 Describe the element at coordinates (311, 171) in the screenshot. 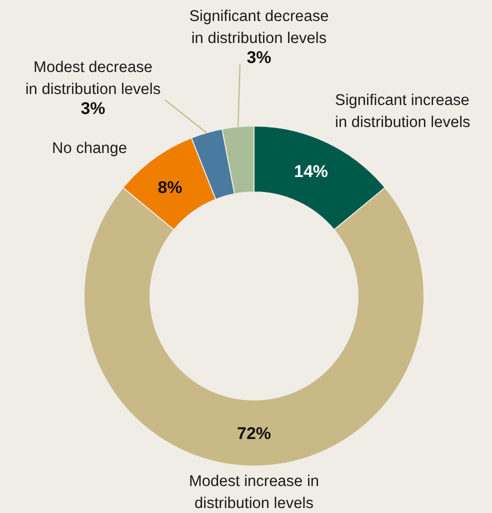

I see `data-label: 14%` at that location.